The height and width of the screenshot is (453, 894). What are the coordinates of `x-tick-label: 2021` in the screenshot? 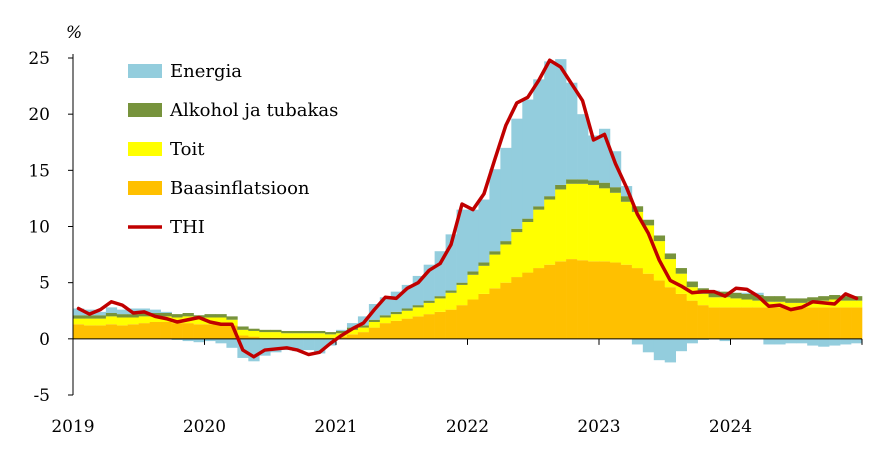 It's located at (335, 427).